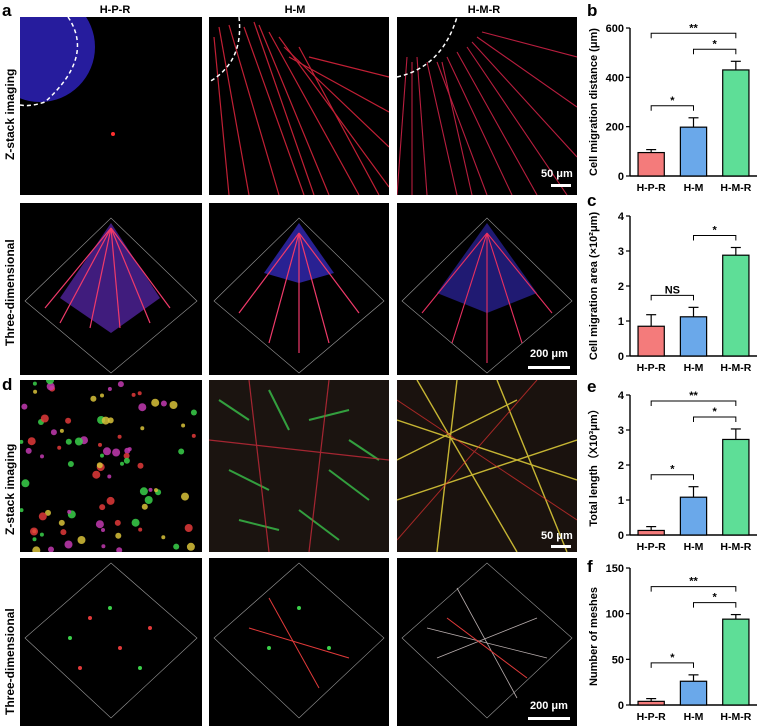  Describe the element at coordinates (561, 185) in the screenshot. I see `scalebar-line-a-top` at that location.